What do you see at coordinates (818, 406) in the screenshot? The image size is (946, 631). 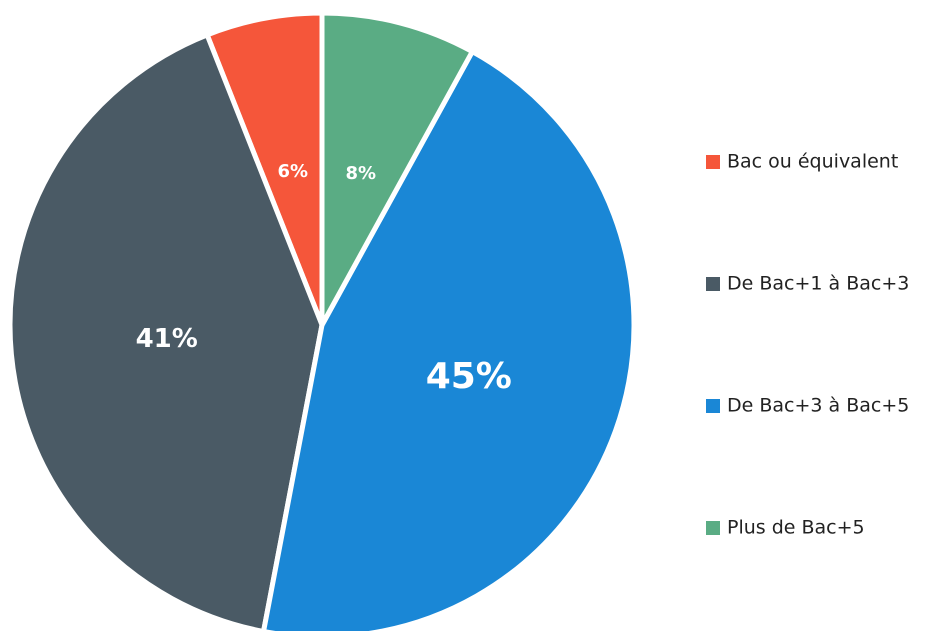 I see `legend-label: De Bac+3 à Bac+5` at bounding box center [818, 406].